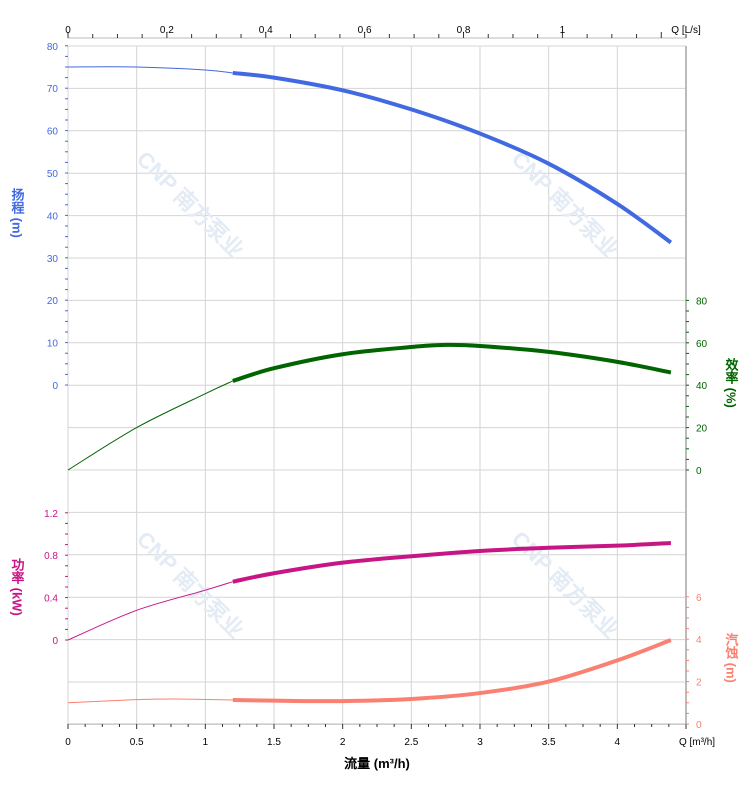  What do you see at coordinates (731, 382) in the screenshot?
I see `efficiency-axis-title: 效率 (%)` at bounding box center [731, 382].